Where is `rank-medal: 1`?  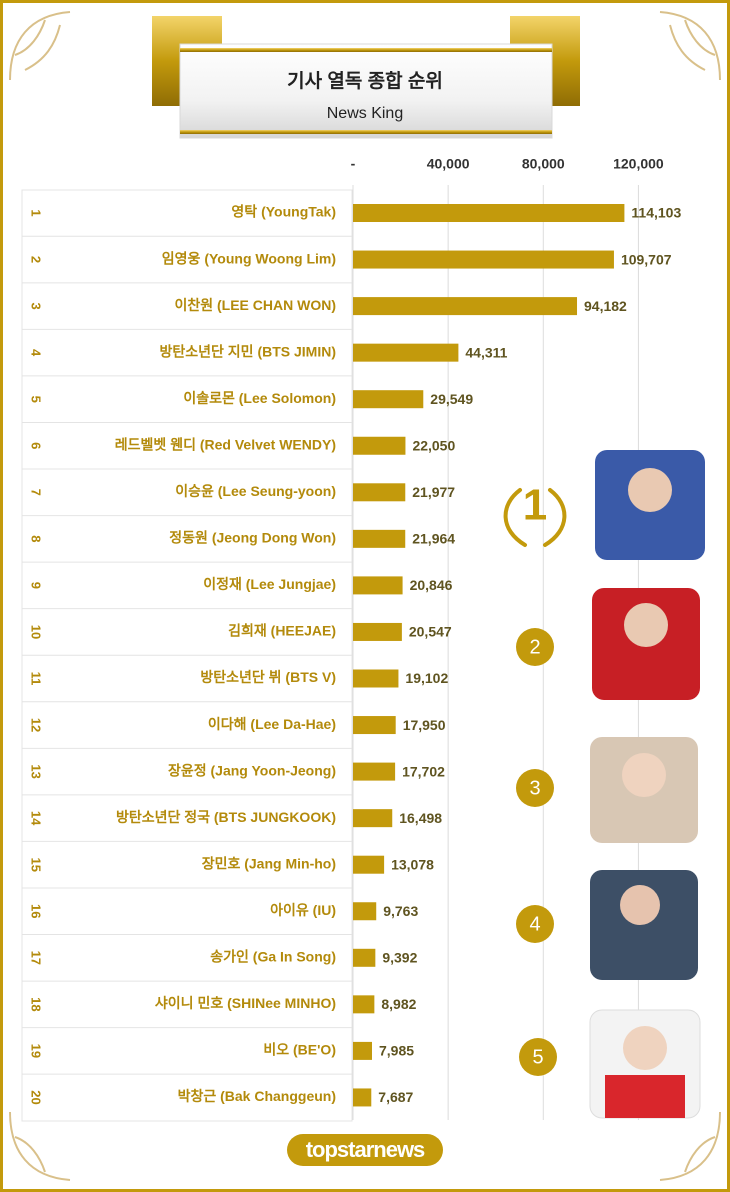
rank-medal: 1 is located at coordinates (535, 505).